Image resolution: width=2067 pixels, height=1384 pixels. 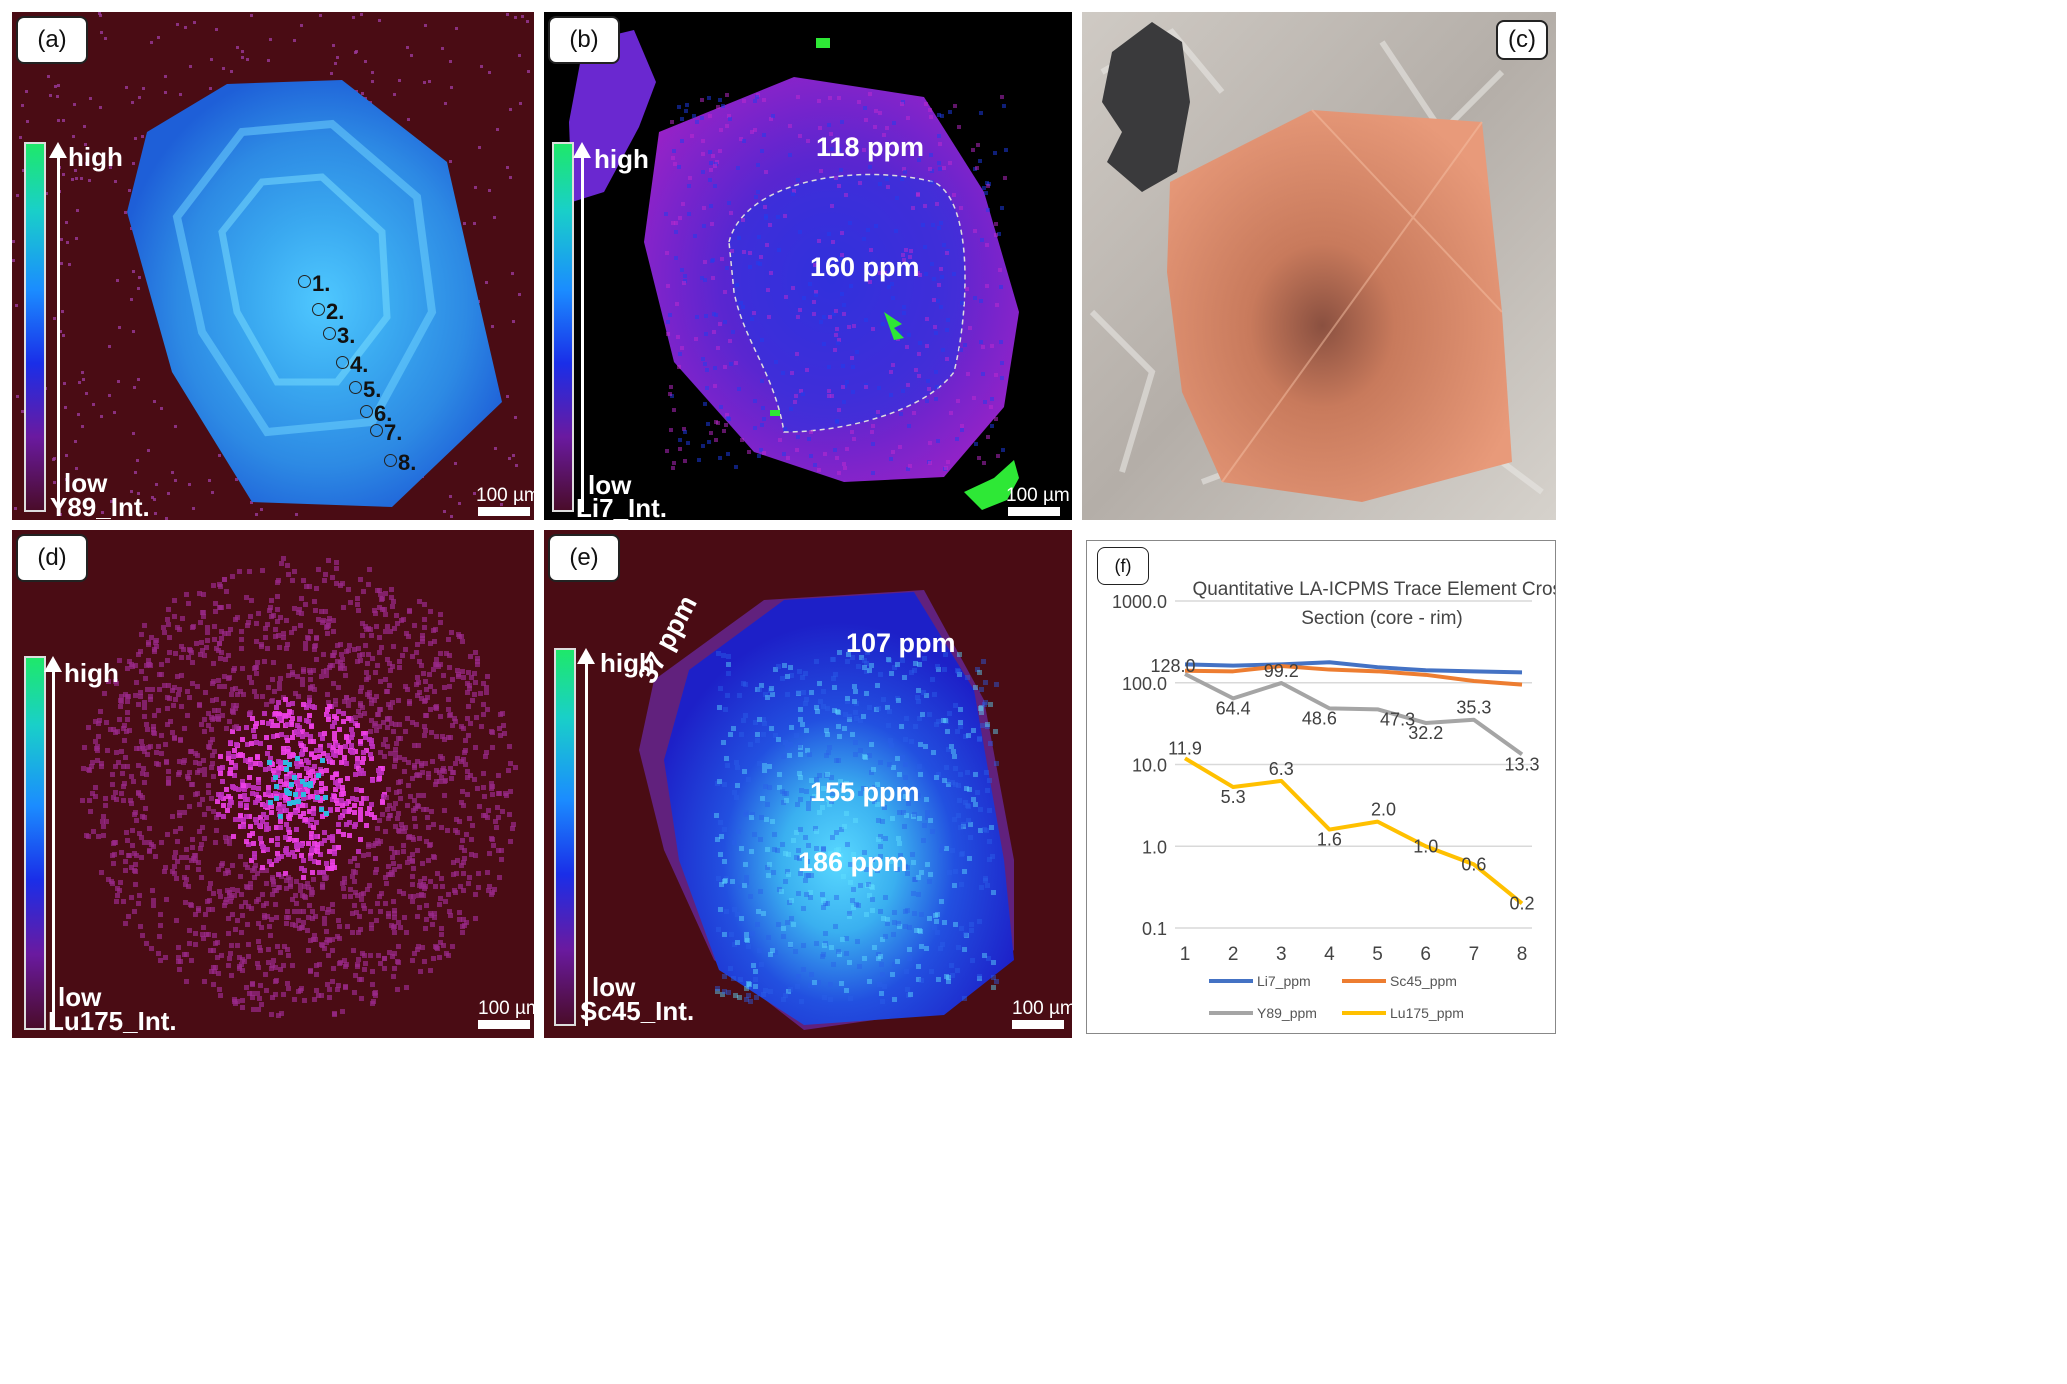 I want to click on data-label: 1.0, so click(x=1425, y=846).